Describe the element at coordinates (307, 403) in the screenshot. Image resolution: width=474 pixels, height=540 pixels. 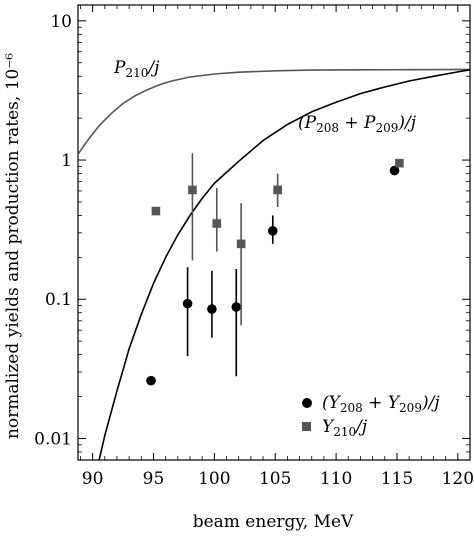
I see `legend-circle-marker` at that location.